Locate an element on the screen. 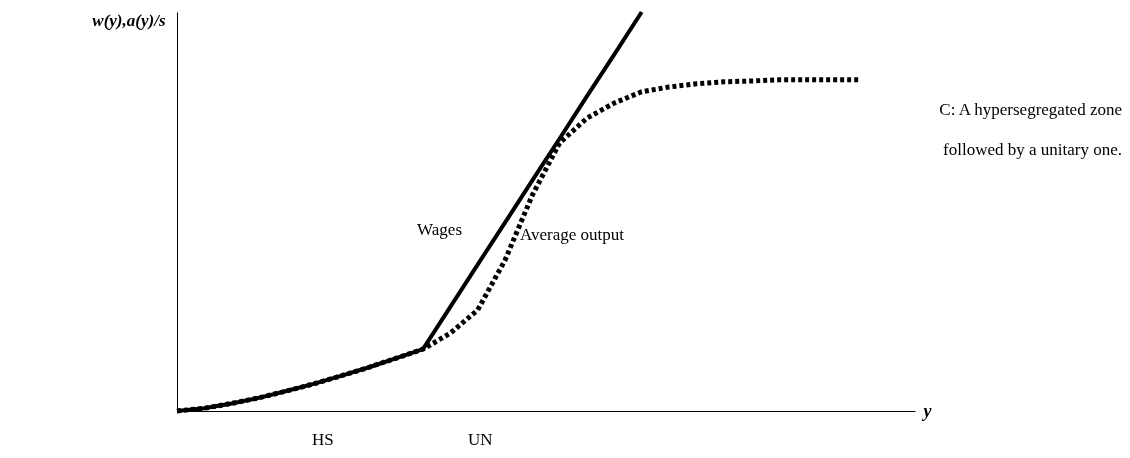 The width and height of the screenshot is (1130, 458). text: C: A hypersegregated zone is located at coordinates (1030, 109).